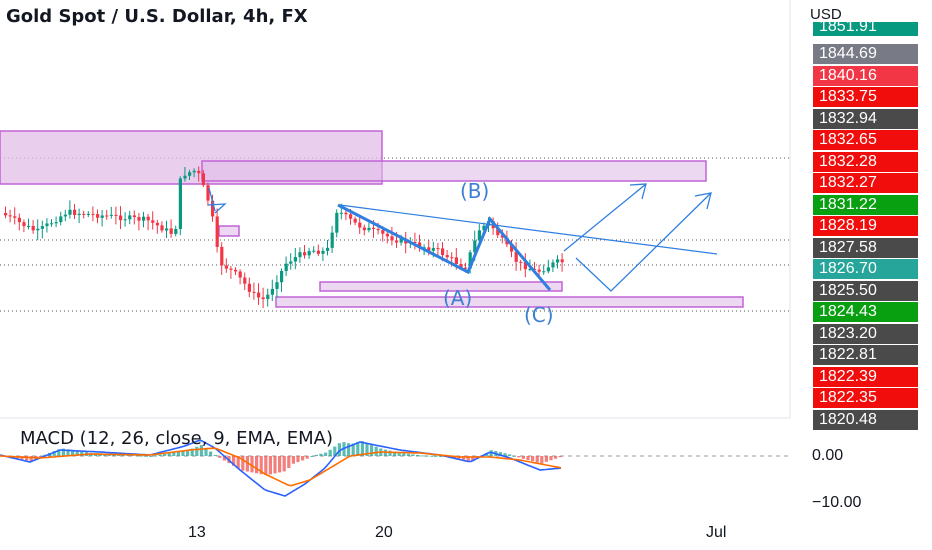 The height and width of the screenshot is (550, 932). I want to click on price-tag: 1827.58, so click(865, 247).